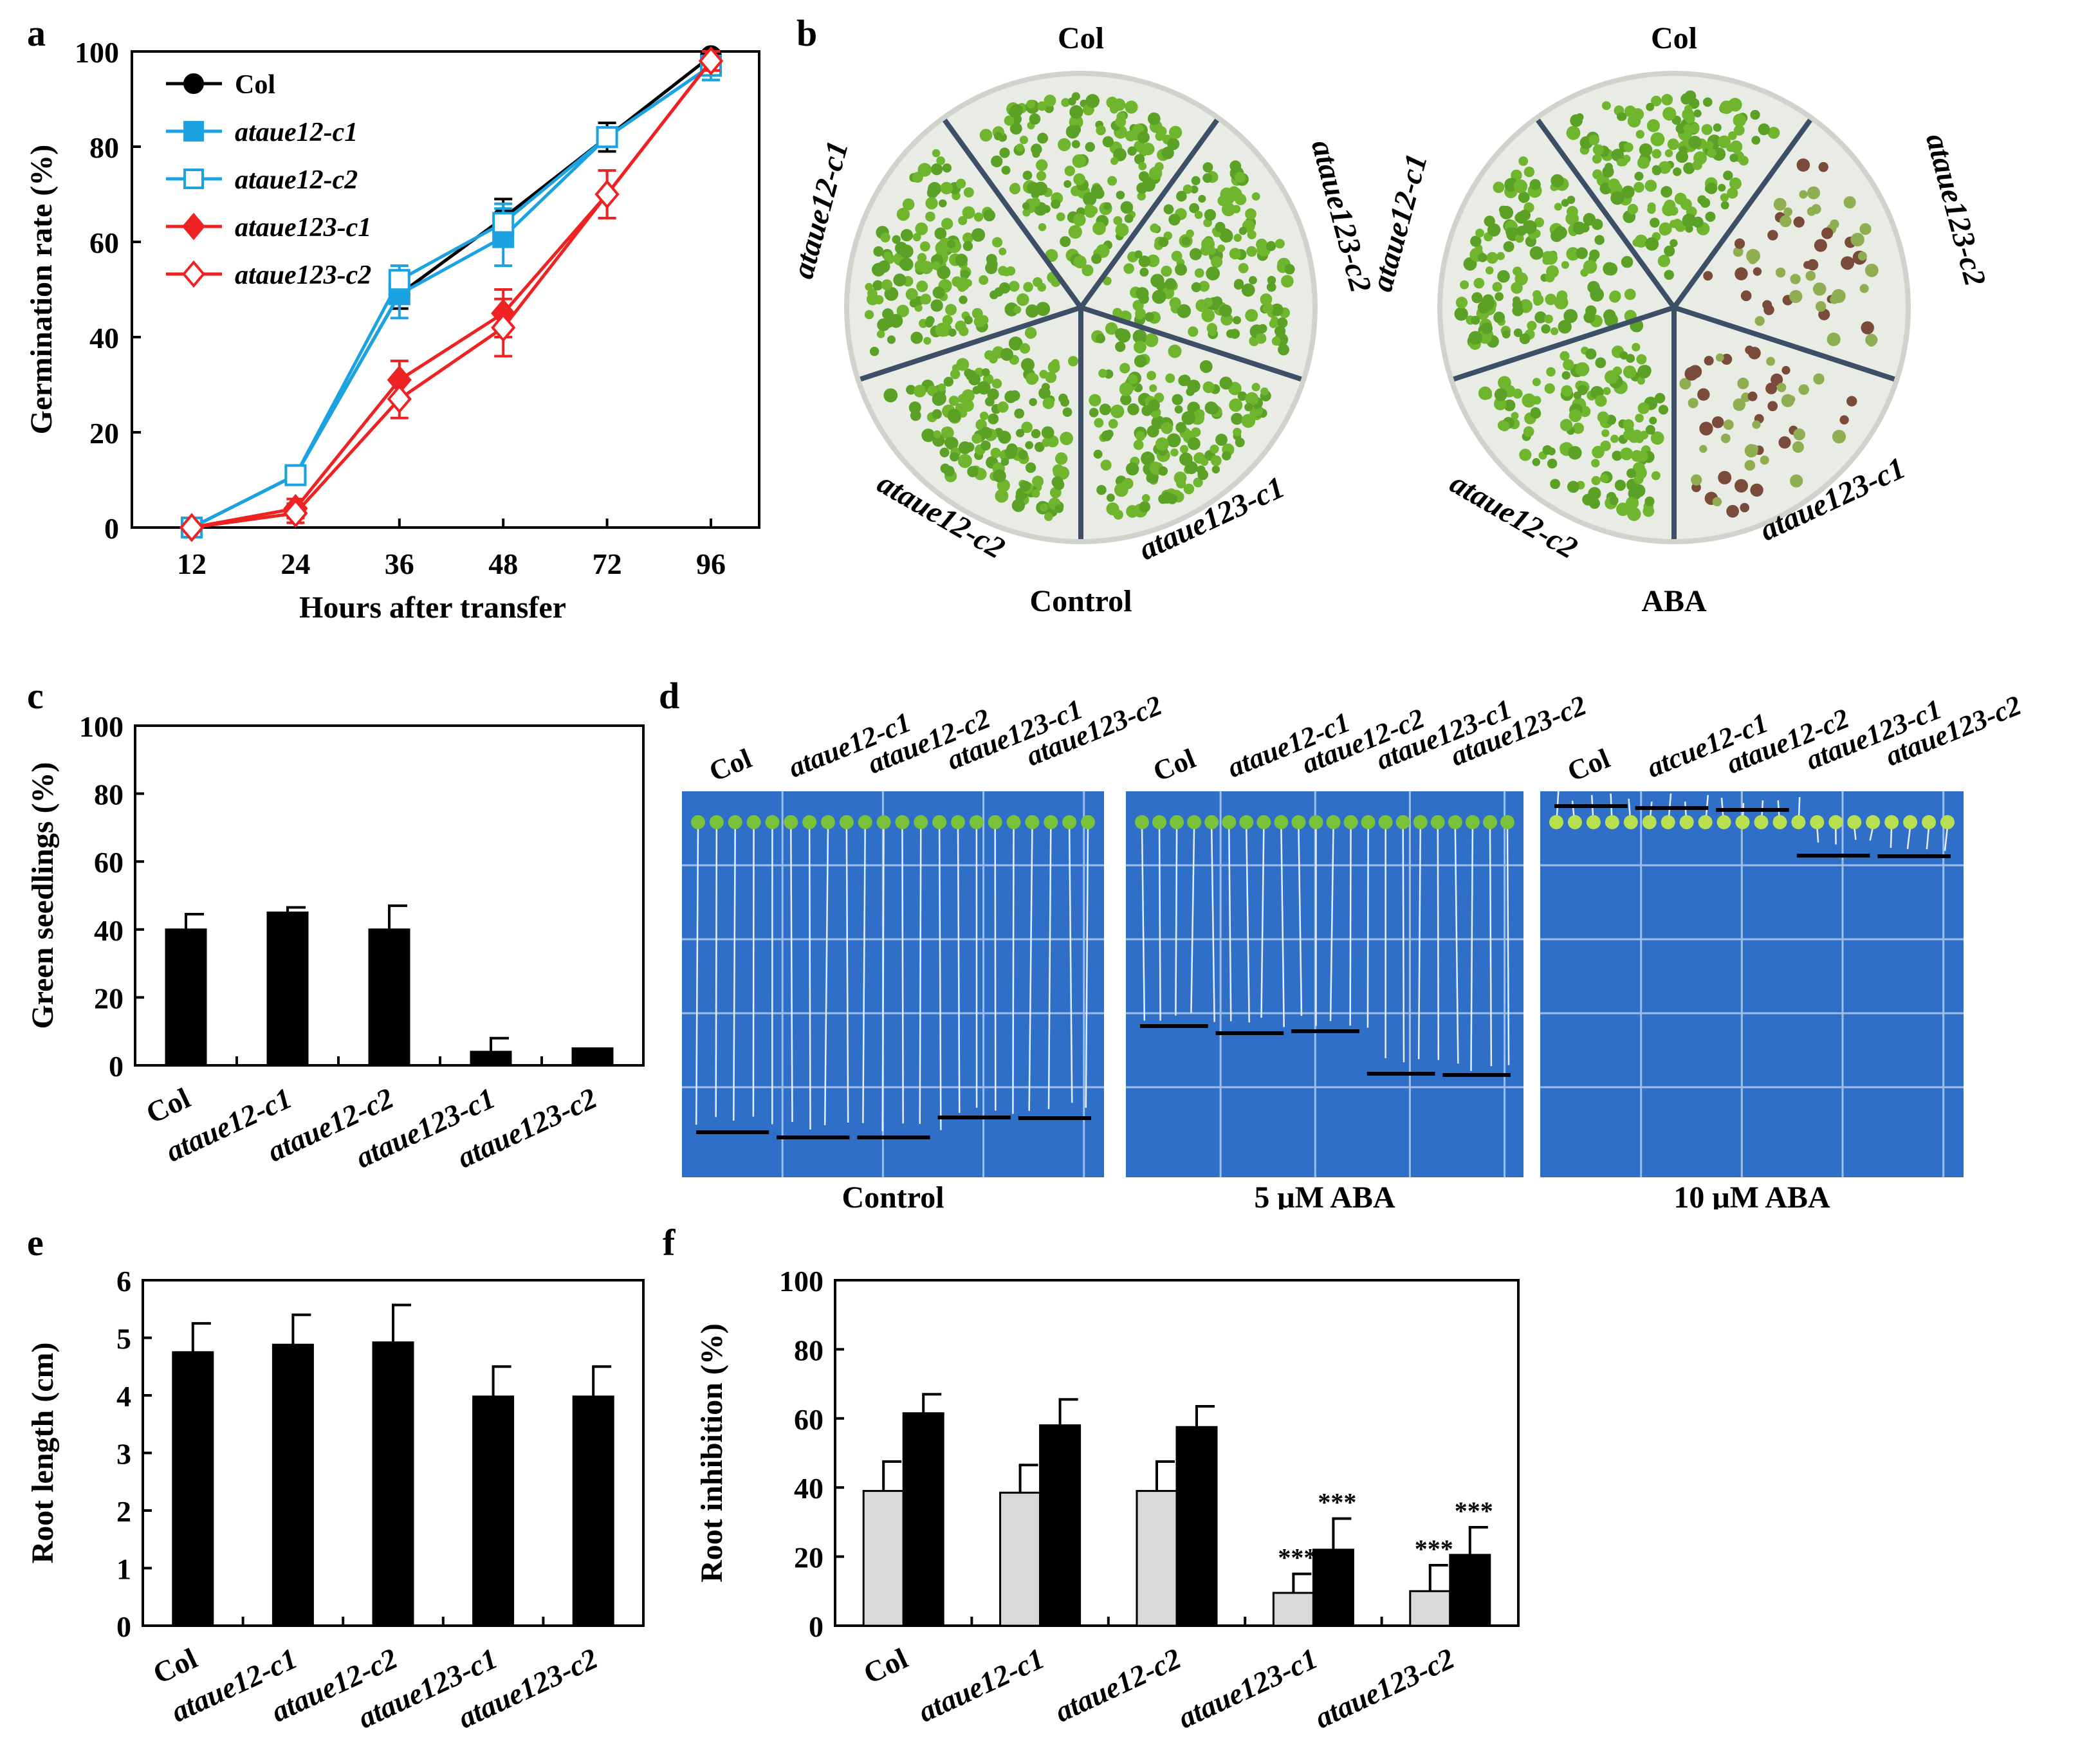  Describe the element at coordinates (255, 85) in the screenshot. I see `legend-label: Col` at that location.